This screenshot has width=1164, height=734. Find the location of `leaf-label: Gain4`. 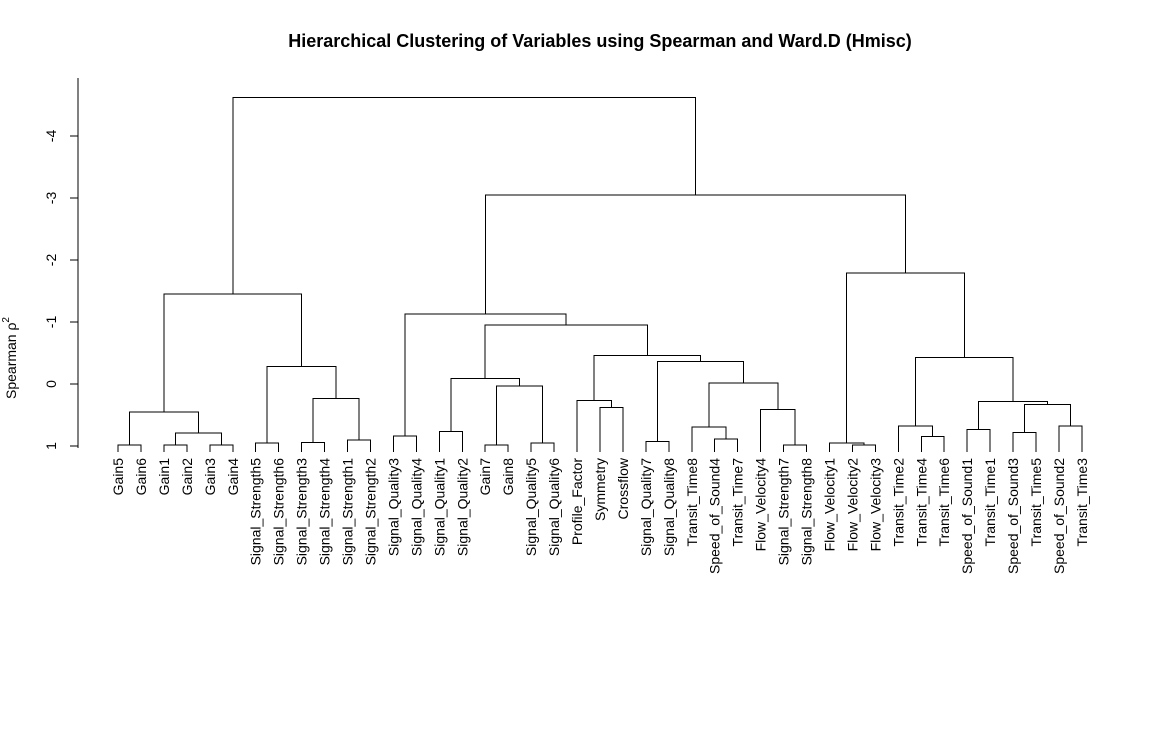

leaf-label: Gain4 is located at coordinates (233, 477).